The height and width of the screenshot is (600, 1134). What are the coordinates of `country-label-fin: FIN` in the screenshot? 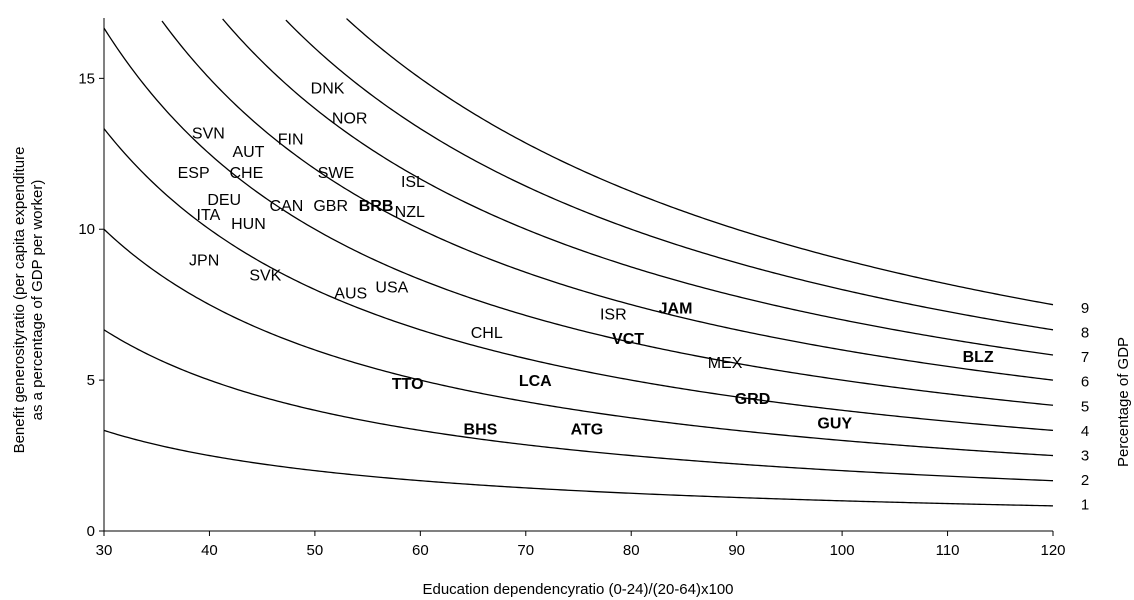 It's located at (291, 140).